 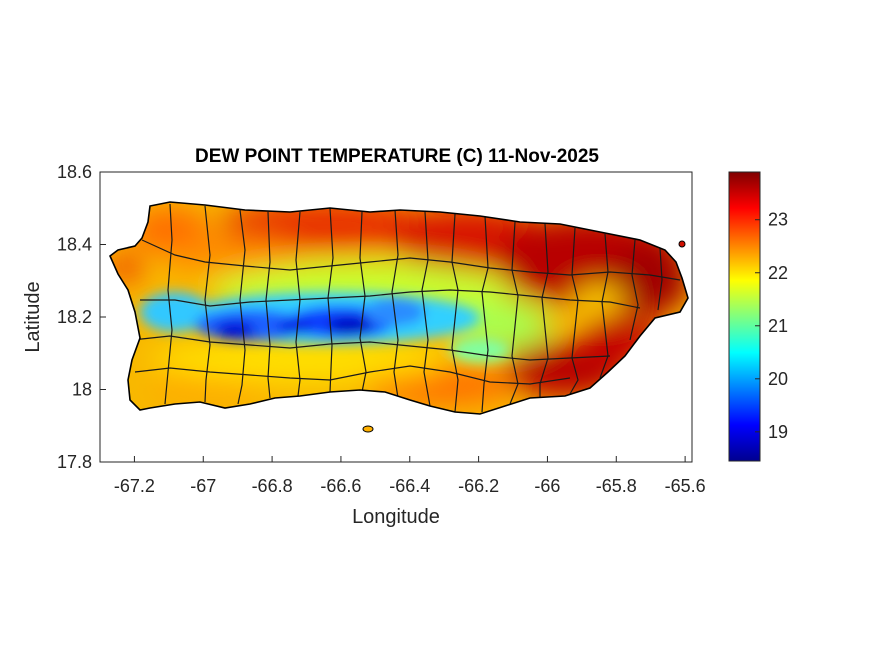 What do you see at coordinates (547, 486) in the screenshot?
I see `x-tick-label: -66` at bounding box center [547, 486].